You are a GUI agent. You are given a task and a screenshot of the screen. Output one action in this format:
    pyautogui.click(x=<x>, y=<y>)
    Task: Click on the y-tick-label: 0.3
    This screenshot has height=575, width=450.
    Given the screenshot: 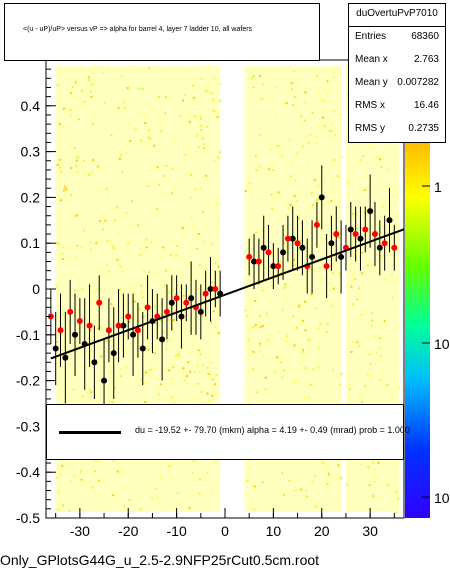 What is the action you would take?
    pyautogui.click(x=31, y=152)
    